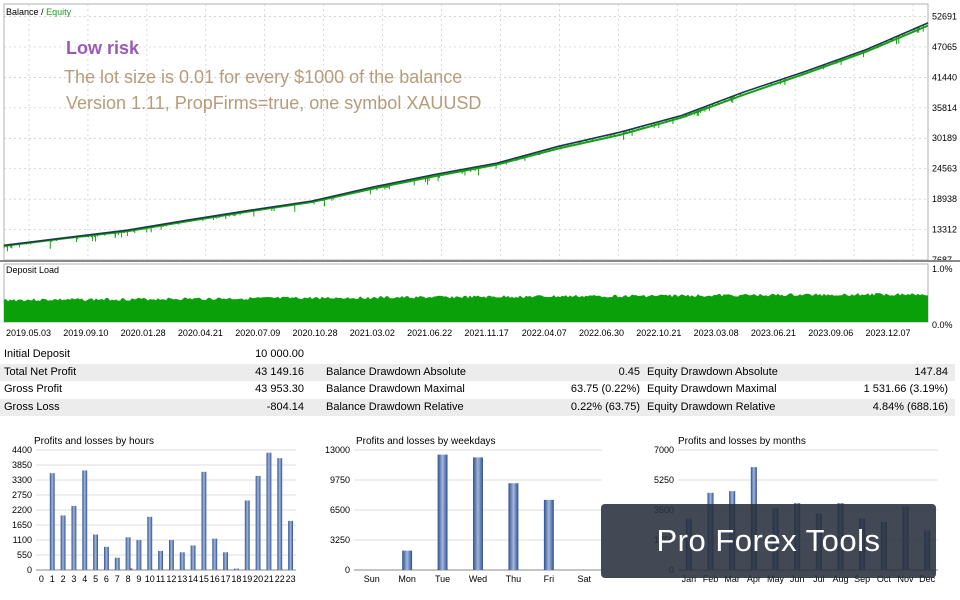 This screenshot has height=600, width=960. What do you see at coordinates (150, 579) in the screenshot?
I see `bar-category-label: 10` at bounding box center [150, 579].